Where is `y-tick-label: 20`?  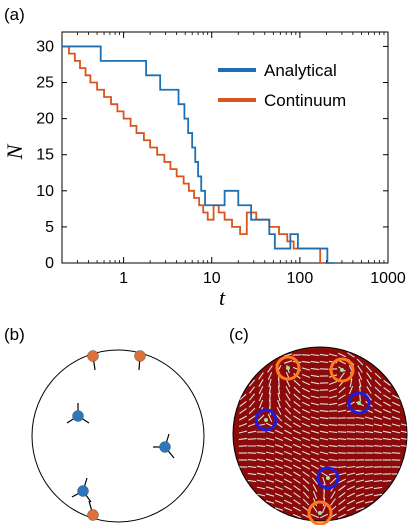
y-tick-label: 20 is located at coordinates (45, 119).